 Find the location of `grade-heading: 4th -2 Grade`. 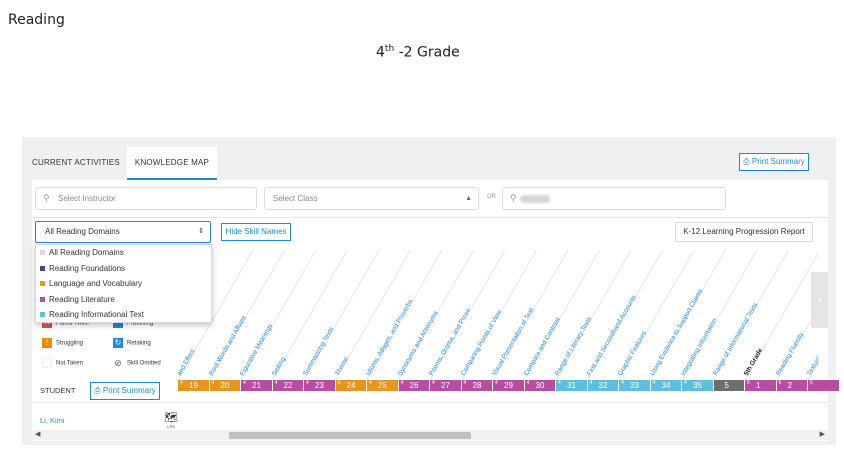

grade-heading: 4th -2 Grade is located at coordinates (418, 52).